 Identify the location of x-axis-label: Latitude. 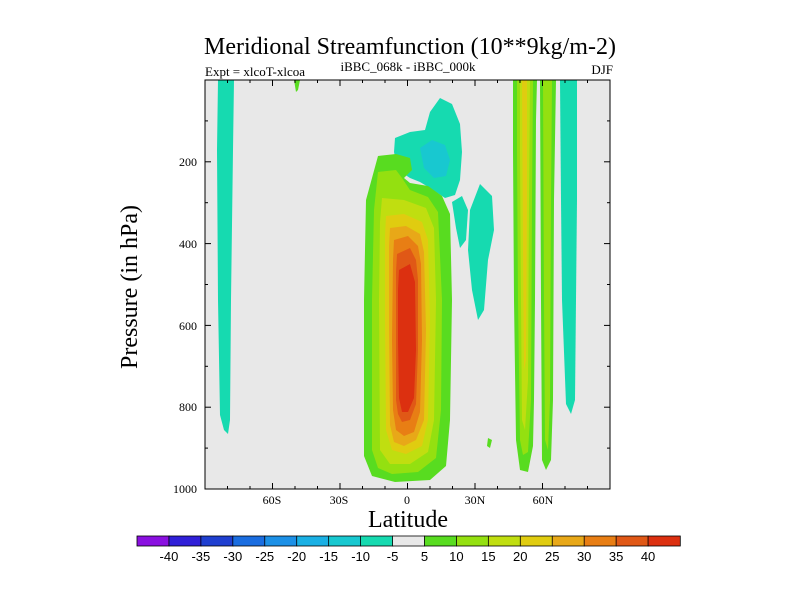
(408, 520).